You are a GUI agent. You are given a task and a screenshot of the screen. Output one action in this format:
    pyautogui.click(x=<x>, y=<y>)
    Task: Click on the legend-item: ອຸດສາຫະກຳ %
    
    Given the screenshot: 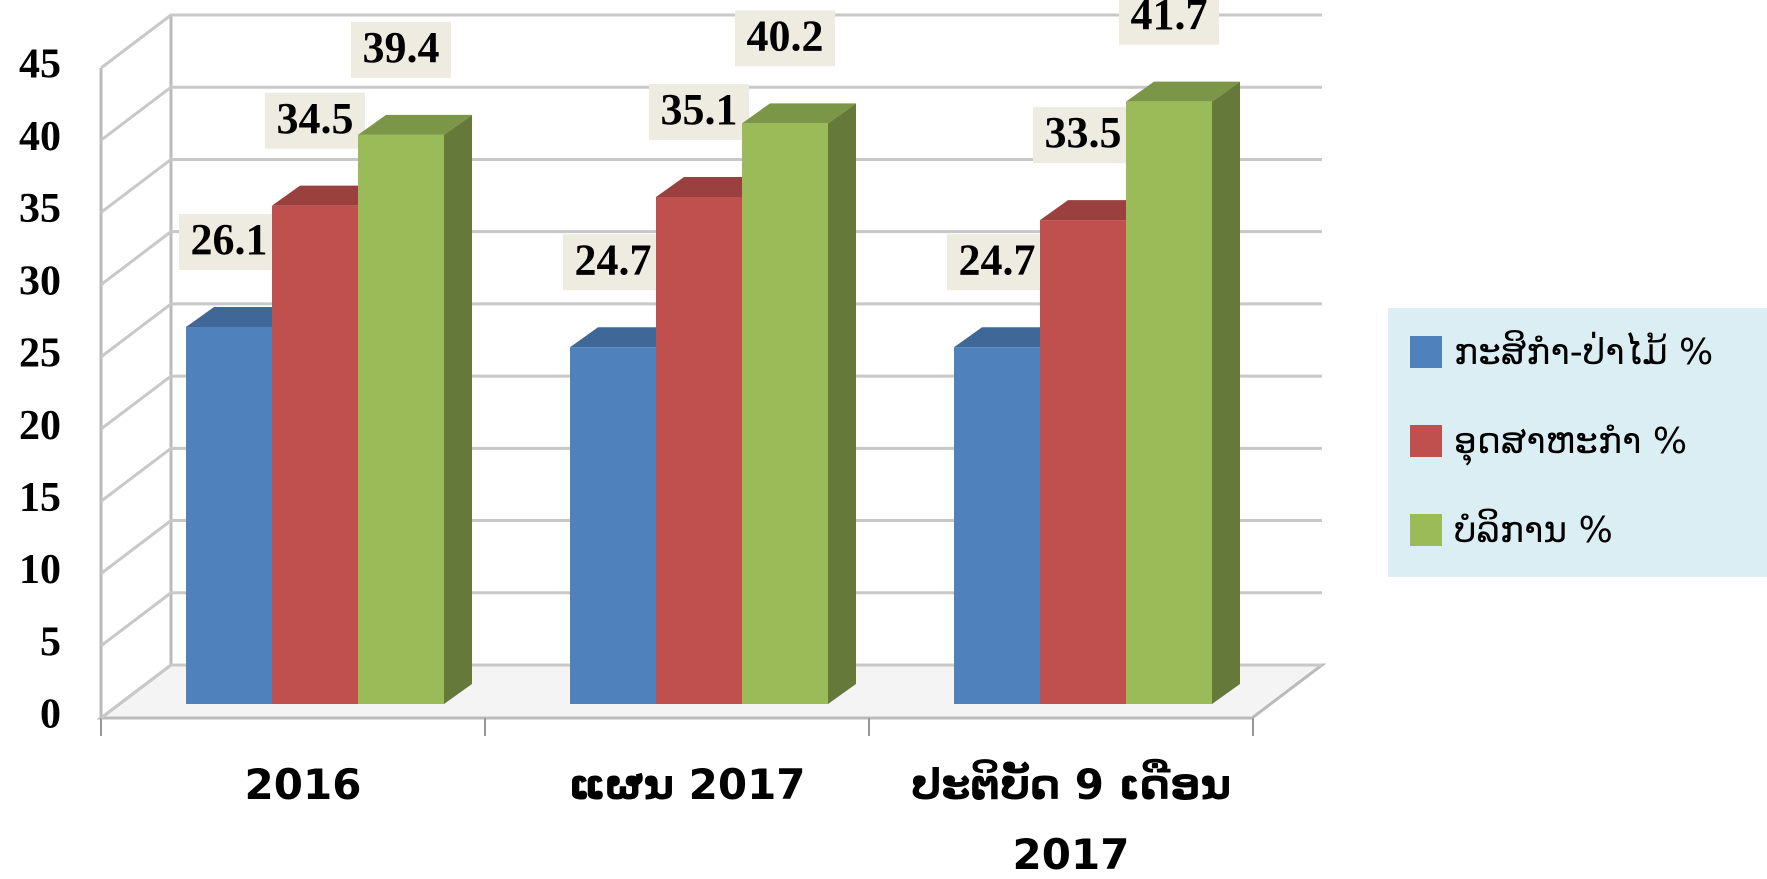 What is the action you would take?
    pyautogui.click(x=1548, y=441)
    